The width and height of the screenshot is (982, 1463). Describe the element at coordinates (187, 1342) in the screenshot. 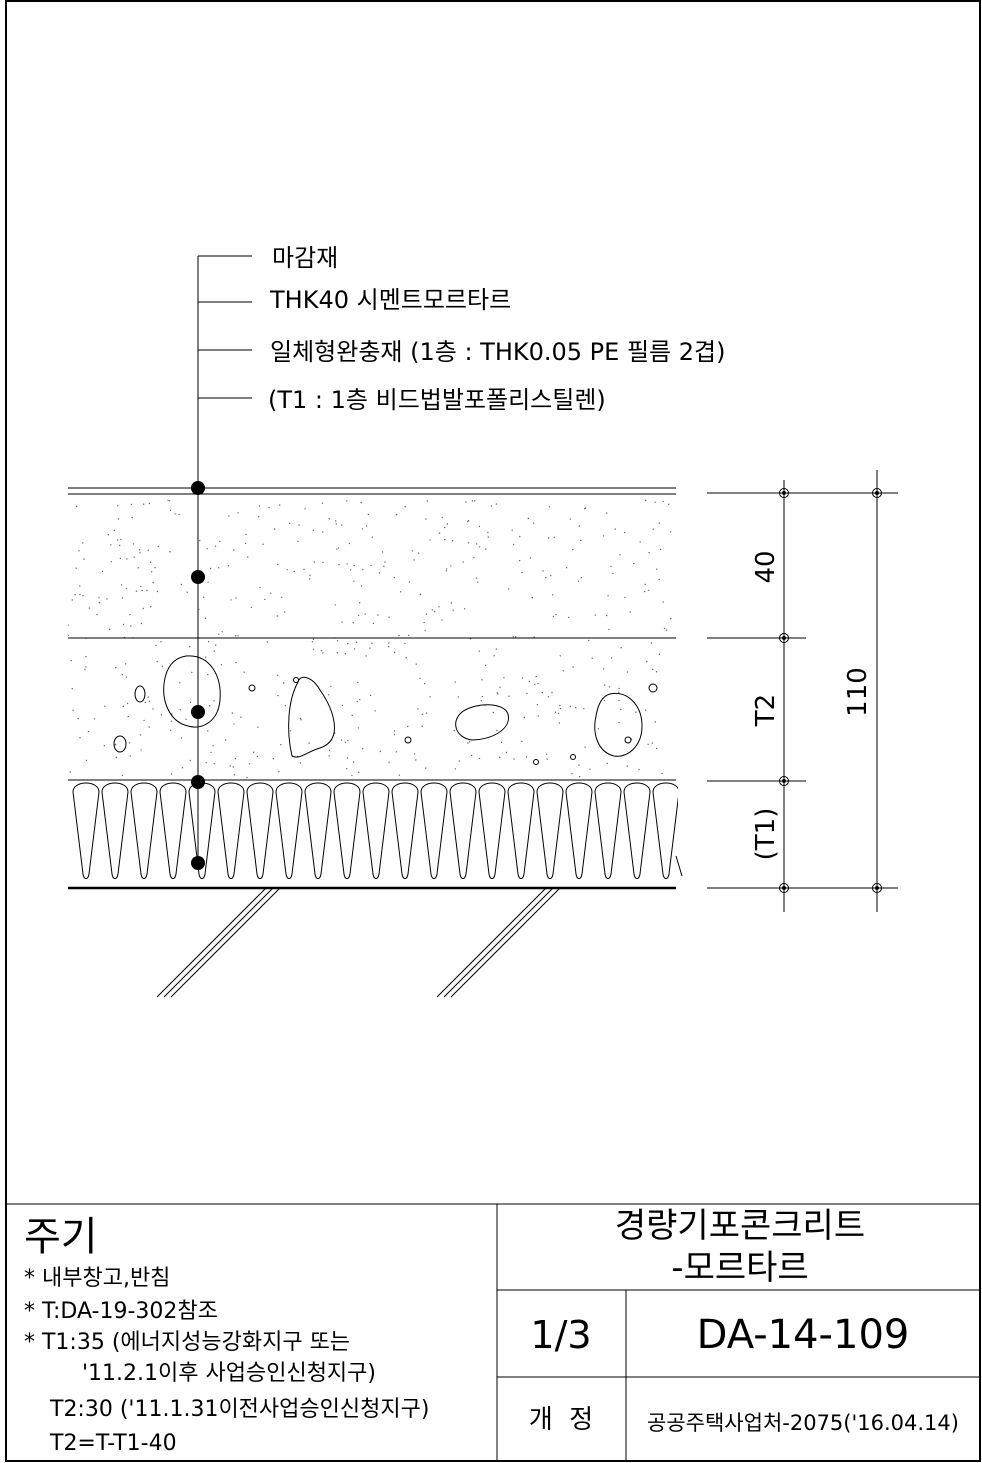

I see `note-line: * T1:35 (에너지성능강화지구 또는` at that location.